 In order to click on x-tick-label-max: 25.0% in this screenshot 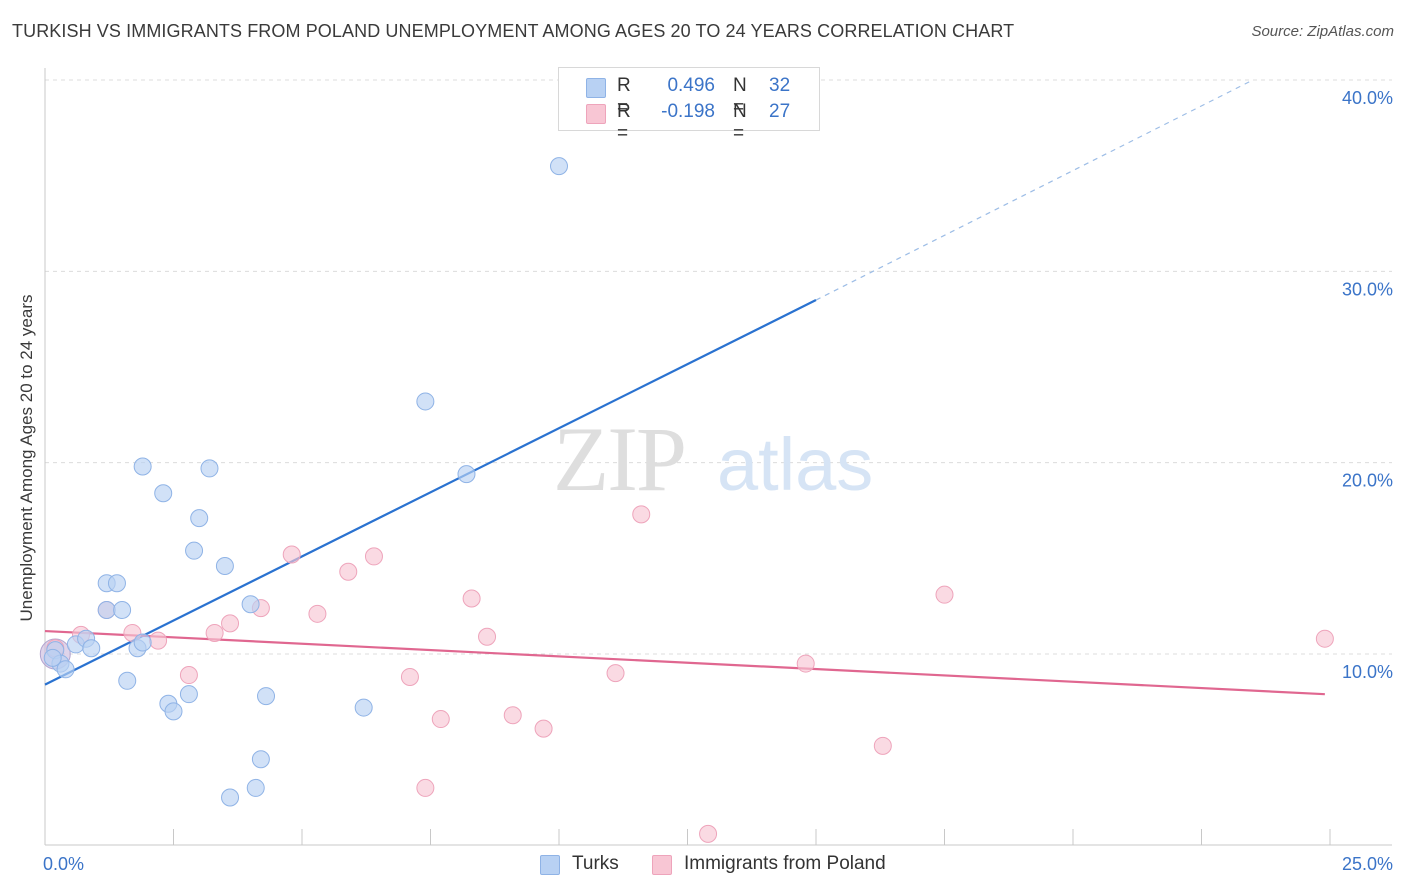, I will do `click(1367, 864)`.